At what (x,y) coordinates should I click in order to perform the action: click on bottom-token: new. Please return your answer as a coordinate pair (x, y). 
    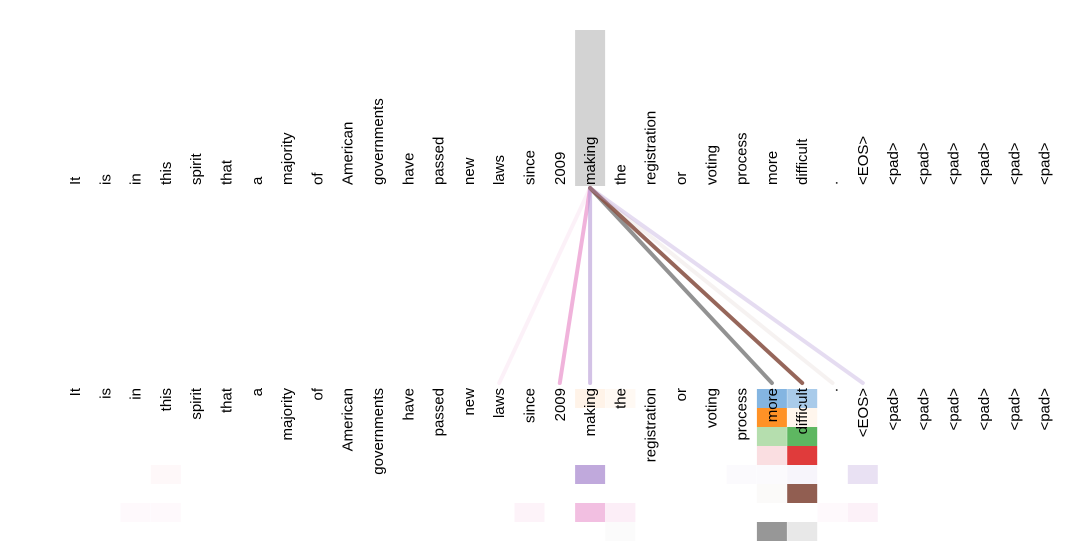
    Looking at the image, I should click on (469, 402).